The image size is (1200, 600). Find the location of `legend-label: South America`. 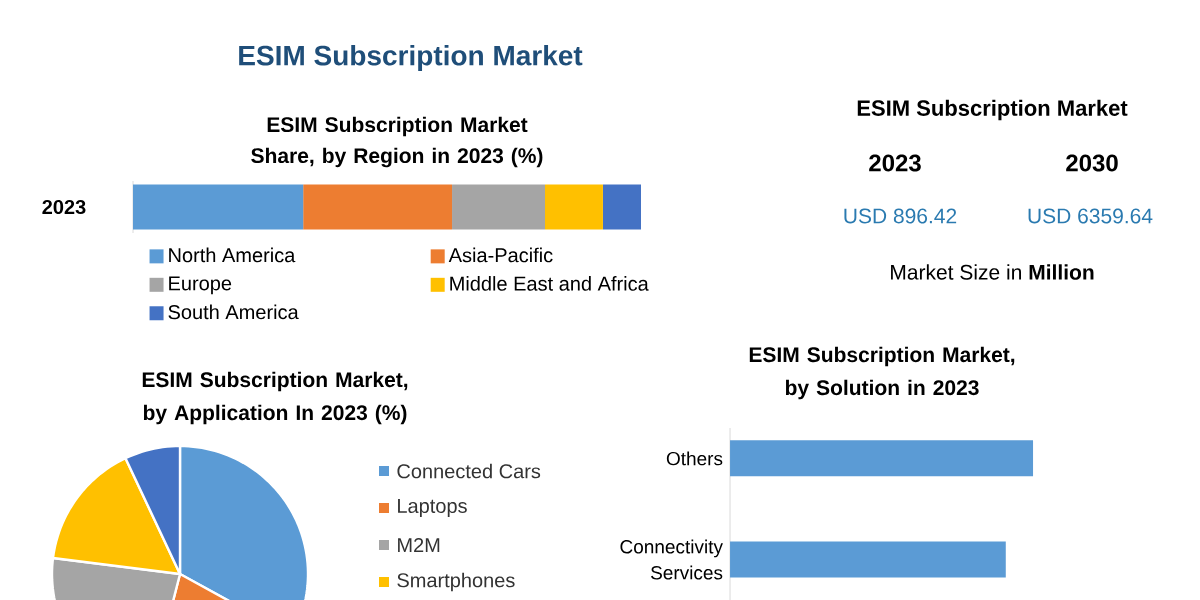

legend-label: South America is located at coordinates (233, 312).